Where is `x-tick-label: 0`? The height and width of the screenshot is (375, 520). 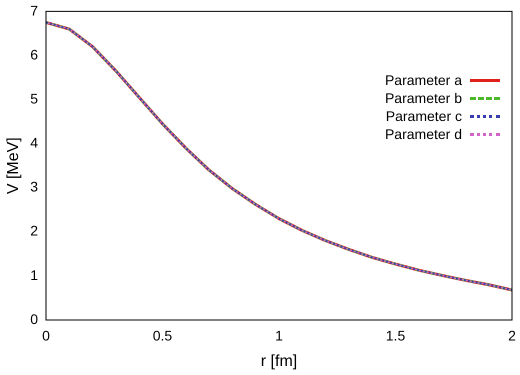 x-tick-label: 0 is located at coordinates (46, 335).